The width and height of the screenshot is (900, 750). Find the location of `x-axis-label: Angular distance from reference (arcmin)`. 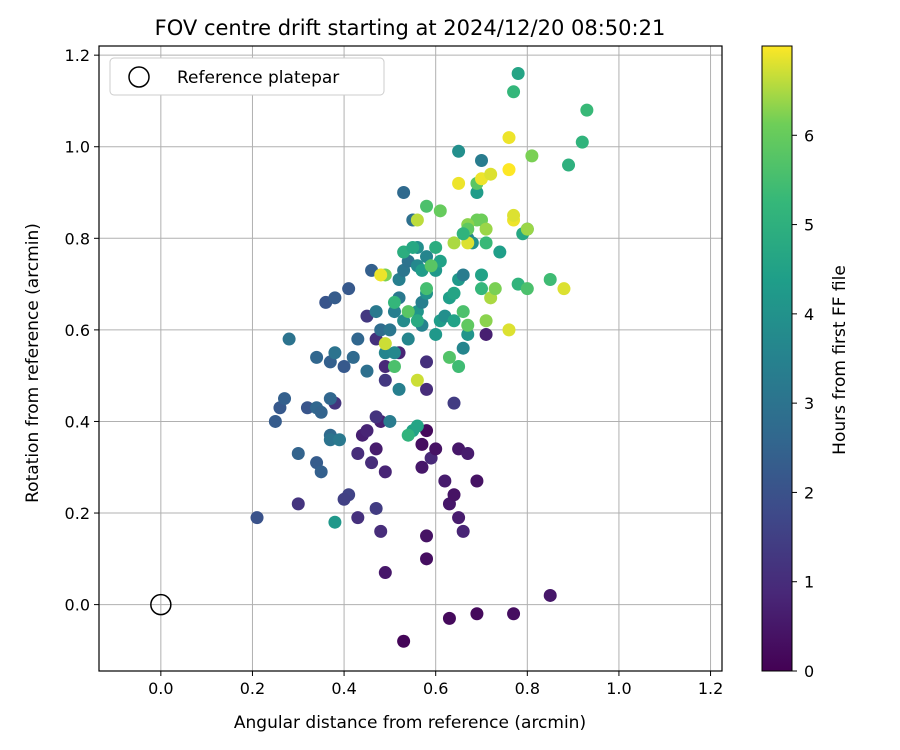

x-axis-label: Angular distance from reference (arcmin) is located at coordinates (410, 723).